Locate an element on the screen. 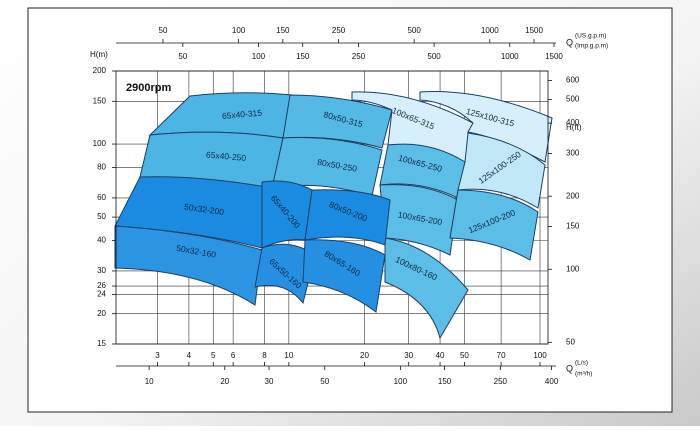 The image size is (700, 431). y2-tick-label: 200 is located at coordinates (573, 195).